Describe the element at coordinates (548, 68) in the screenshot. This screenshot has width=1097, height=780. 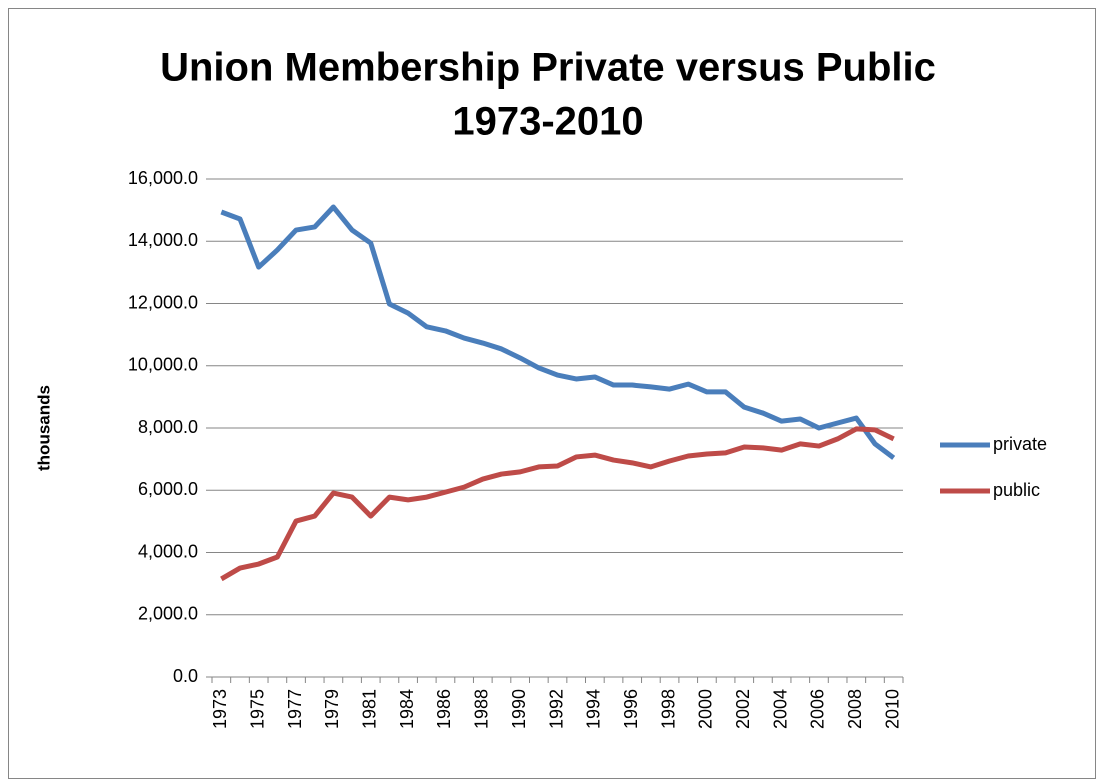
I see `chart-title: Union Membership Private versus Public` at that location.